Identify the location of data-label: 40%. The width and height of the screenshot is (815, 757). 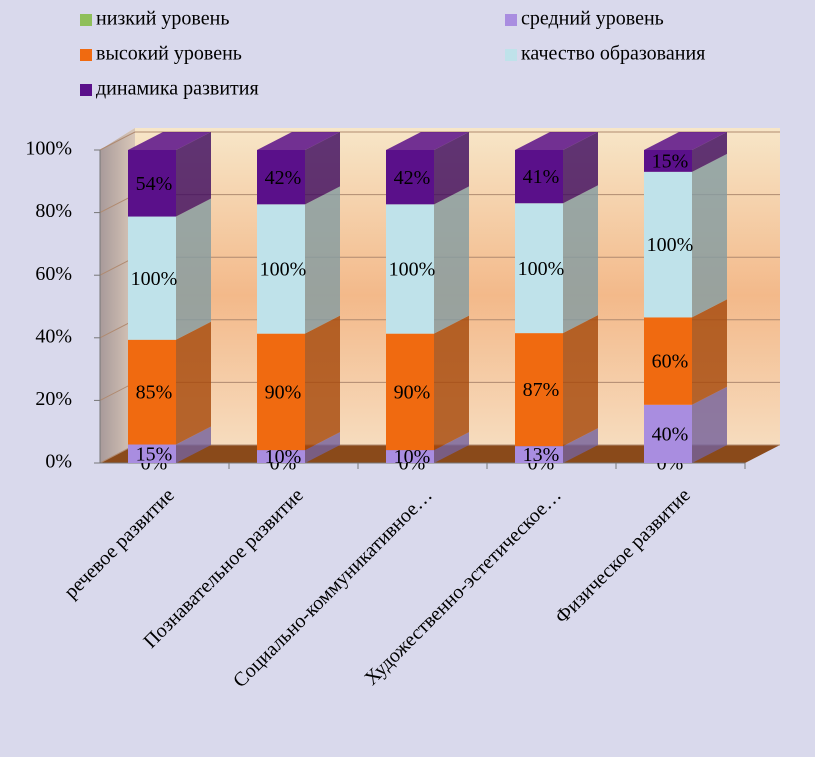
(670, 434).